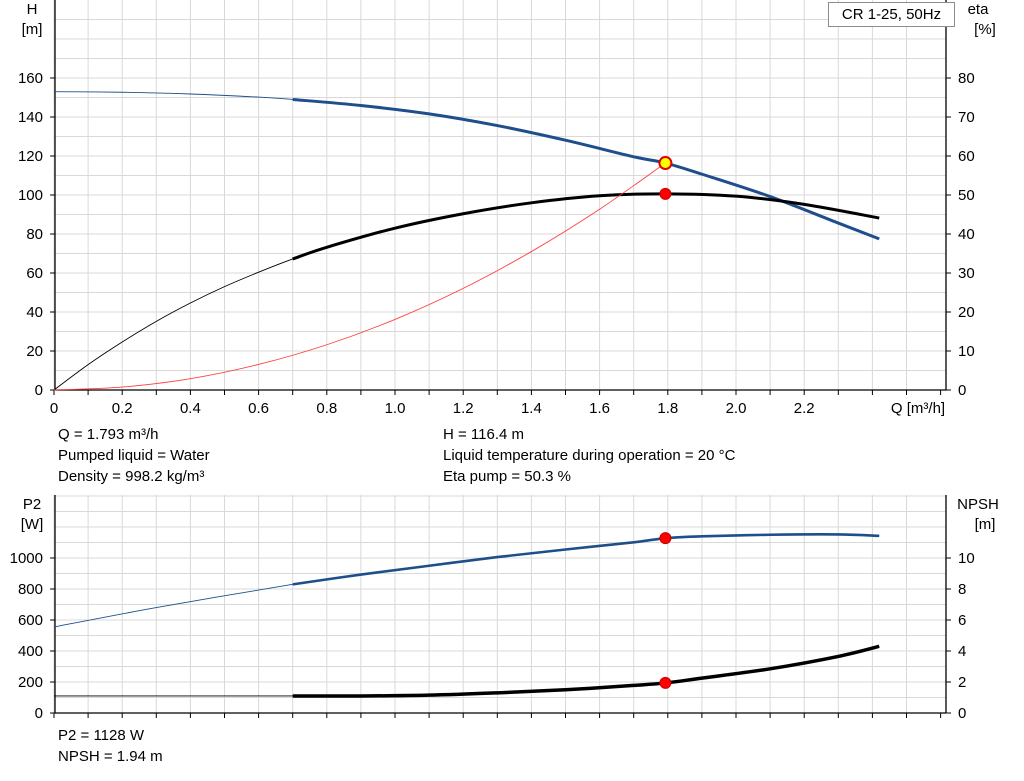 This screenshot has height=781, width=1024. What do you see at coordinates (395, 408) in the screenshot?
I see `x-tick-label: 1.0` at bounding box center [395, 408].